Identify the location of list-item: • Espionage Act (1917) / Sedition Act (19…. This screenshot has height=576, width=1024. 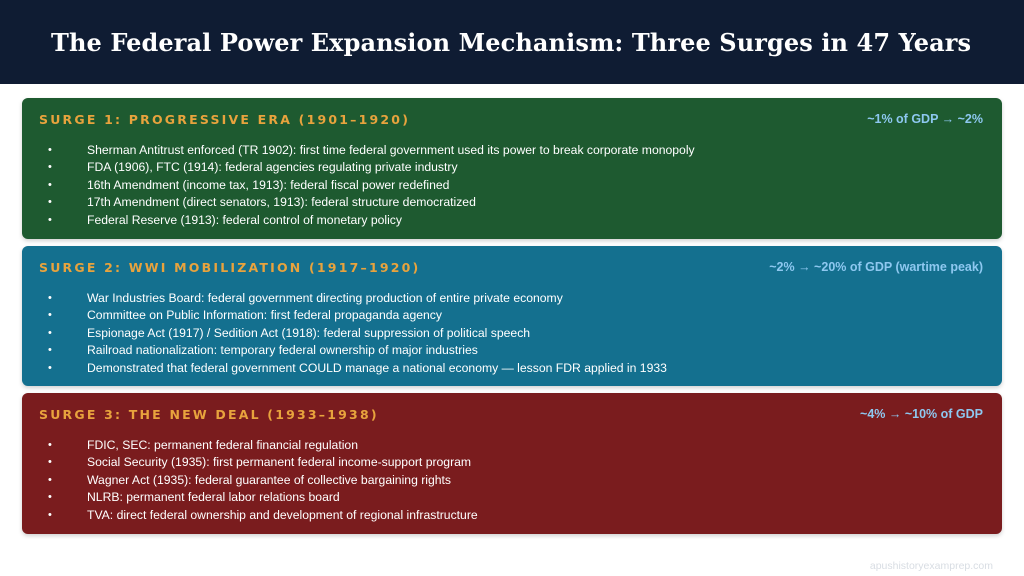
(512, 333).